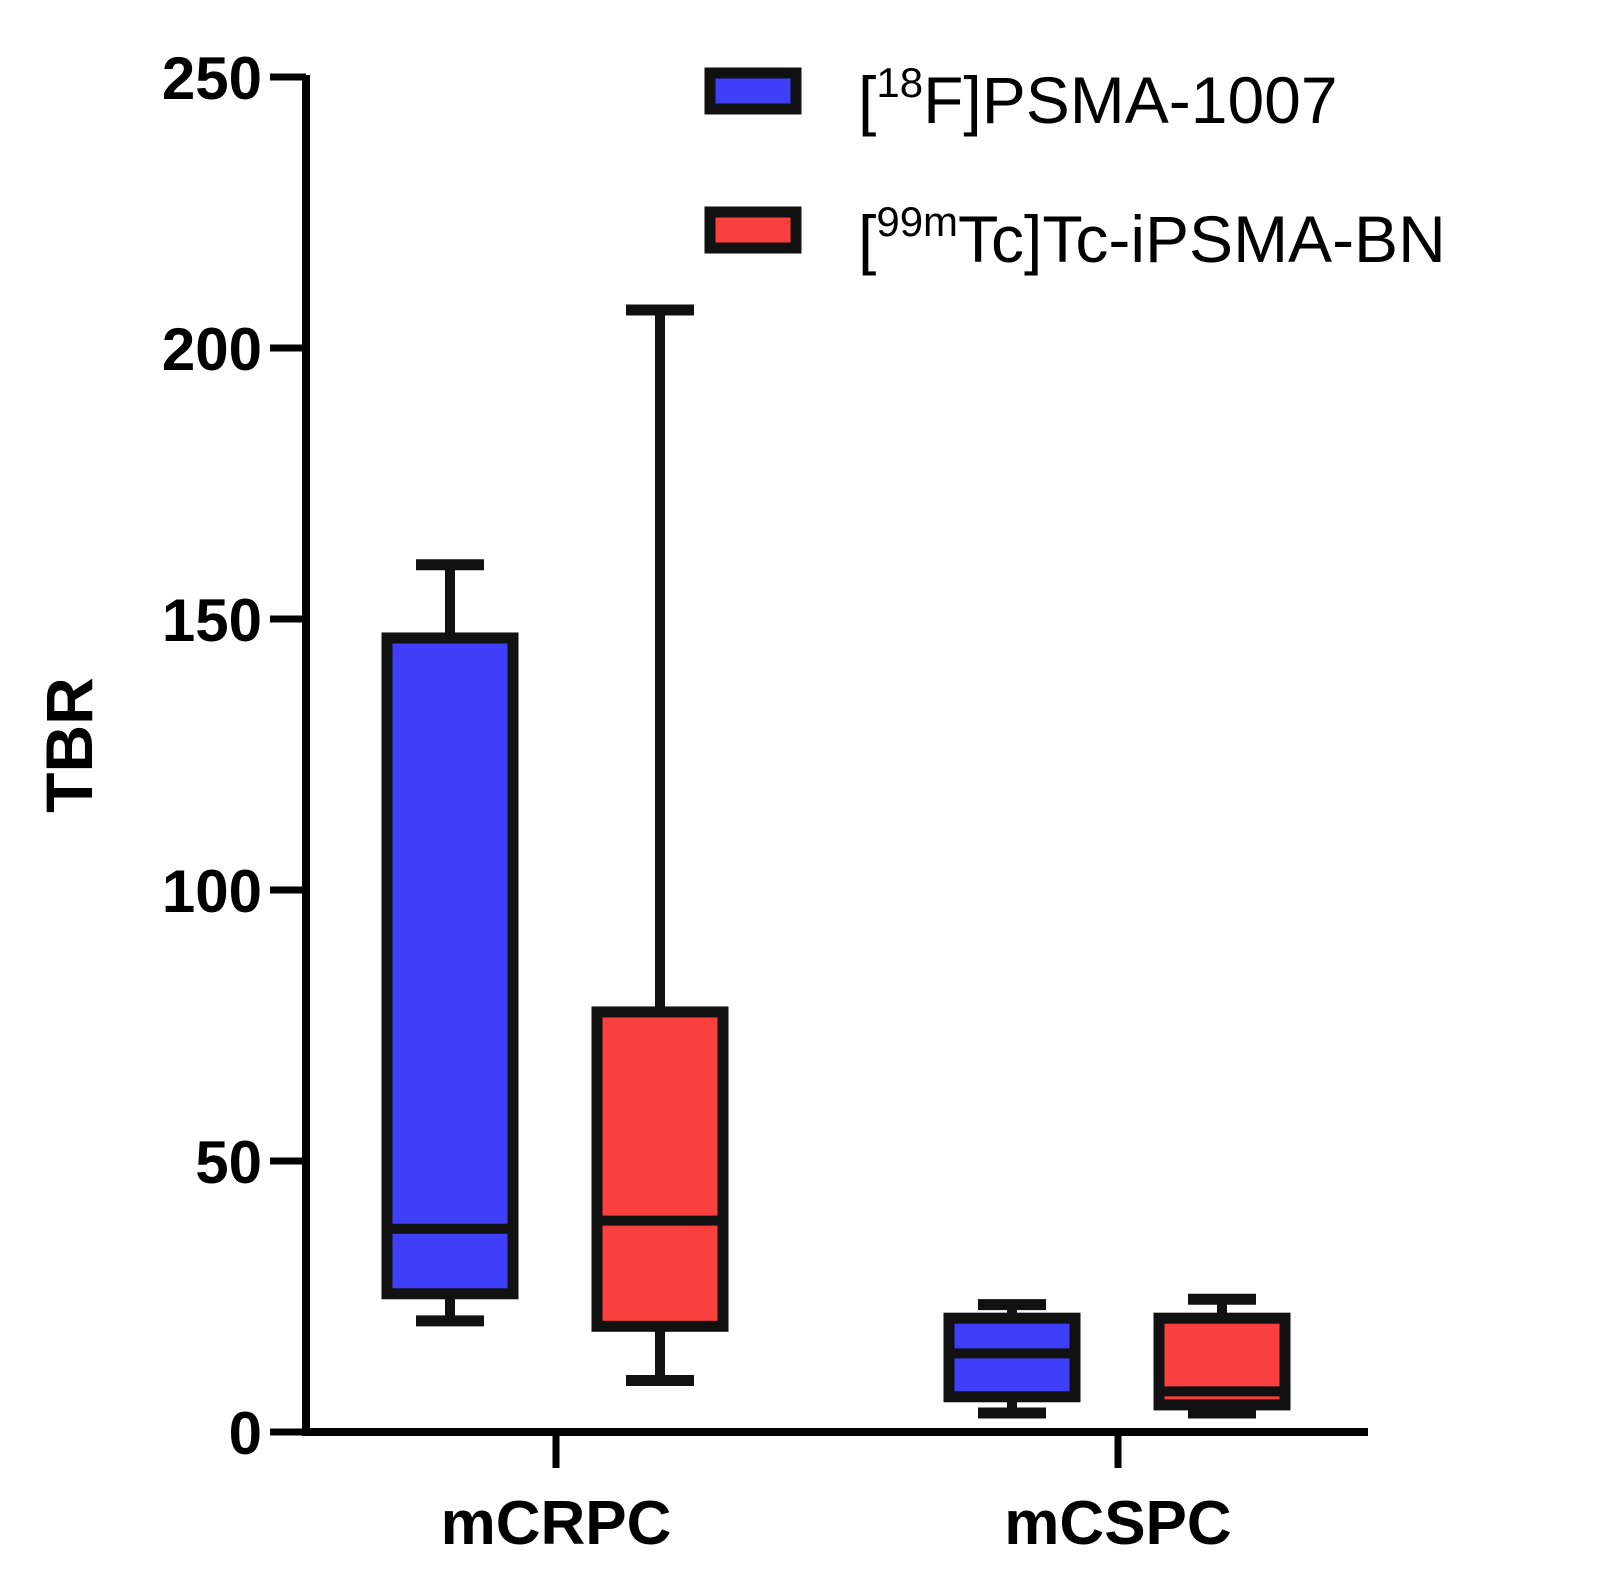 This screenshot has width=1600, height=1571. What do you see at coordinates (835, 1493) in the screenshot?
I see `x-axis: mCRPC mCSPC` at bounding box center [835, 1493].